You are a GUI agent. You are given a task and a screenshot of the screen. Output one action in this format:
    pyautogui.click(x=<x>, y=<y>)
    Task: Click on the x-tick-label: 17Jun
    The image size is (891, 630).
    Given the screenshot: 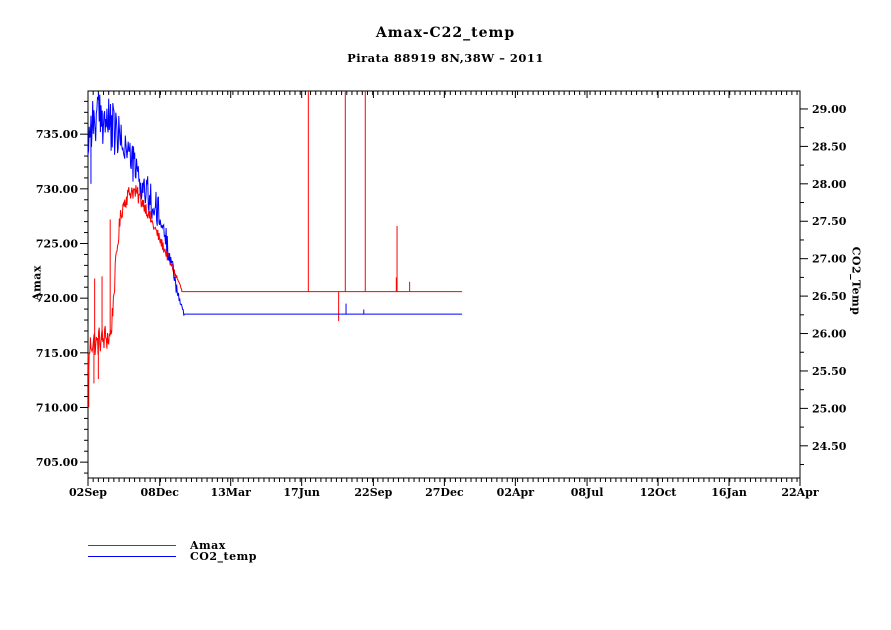 What is the action you would take?
    pyautogui.click(x=301, y=492)
    